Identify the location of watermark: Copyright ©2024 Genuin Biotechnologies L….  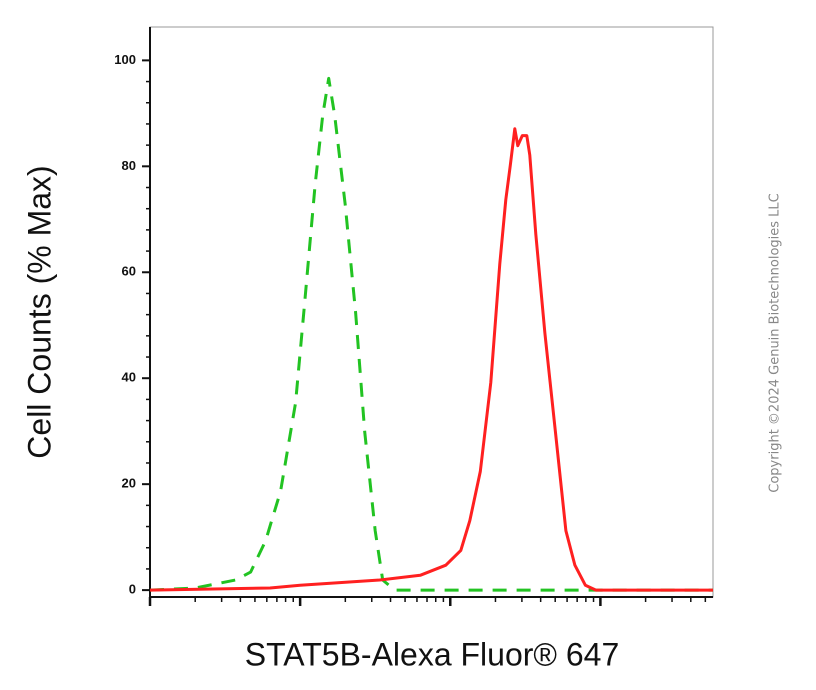
(775, 342).